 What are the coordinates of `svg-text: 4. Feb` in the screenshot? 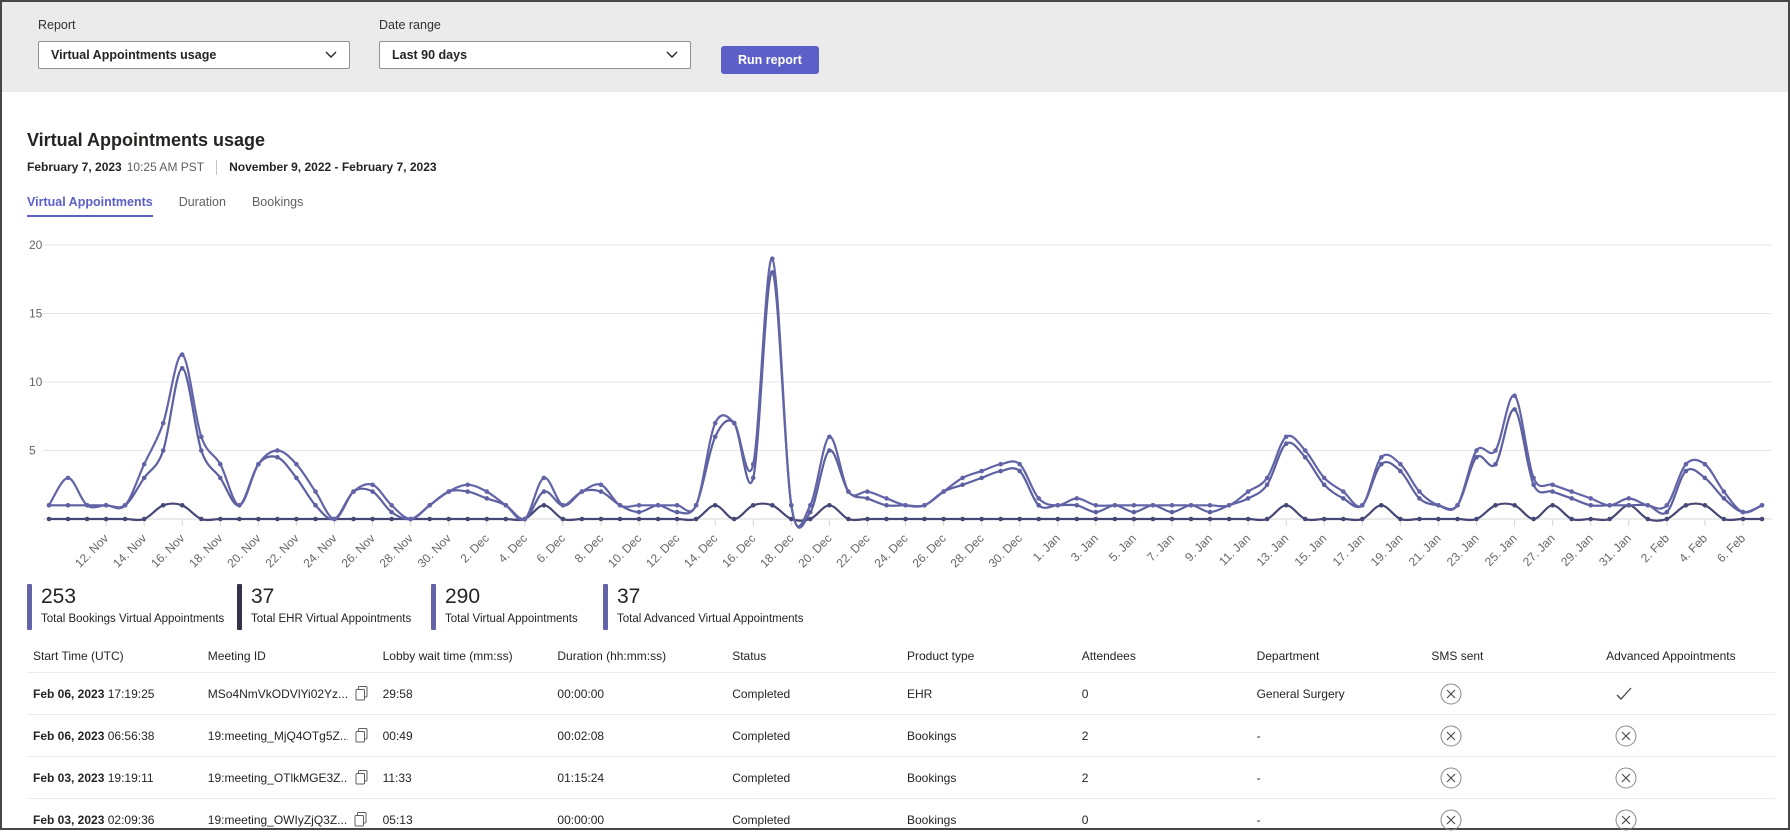 It's located at (1693, 548).